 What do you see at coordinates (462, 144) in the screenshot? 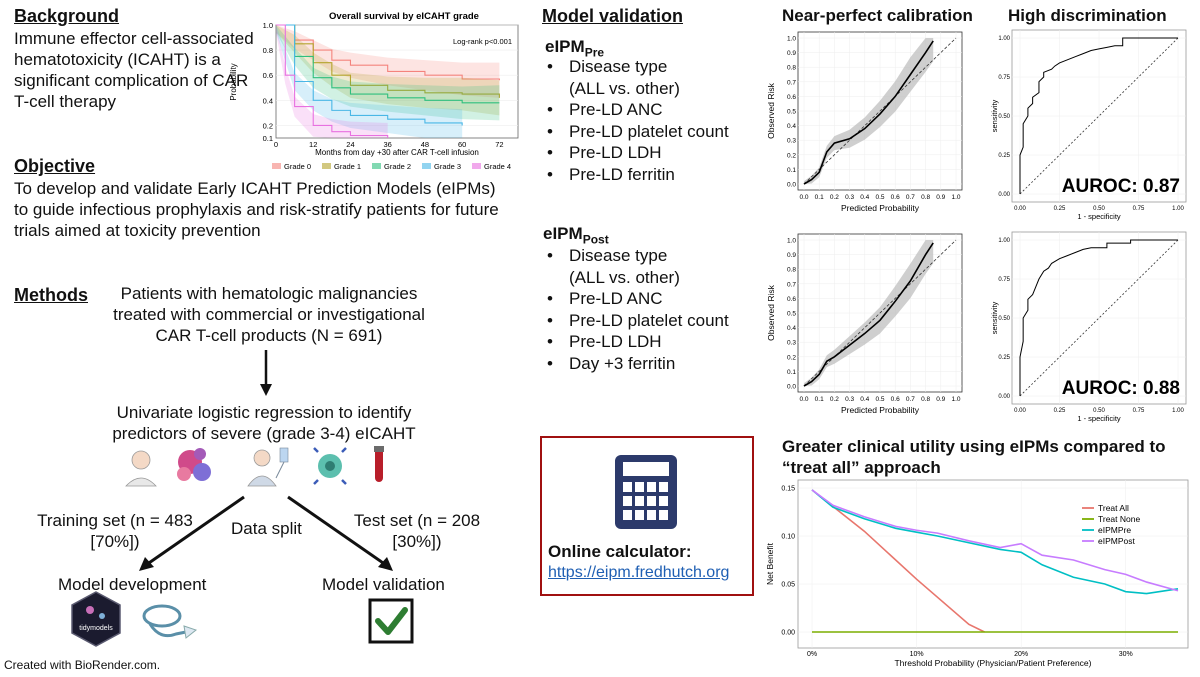
I see `km-xtick: 60` at bounding box center [462, 144].